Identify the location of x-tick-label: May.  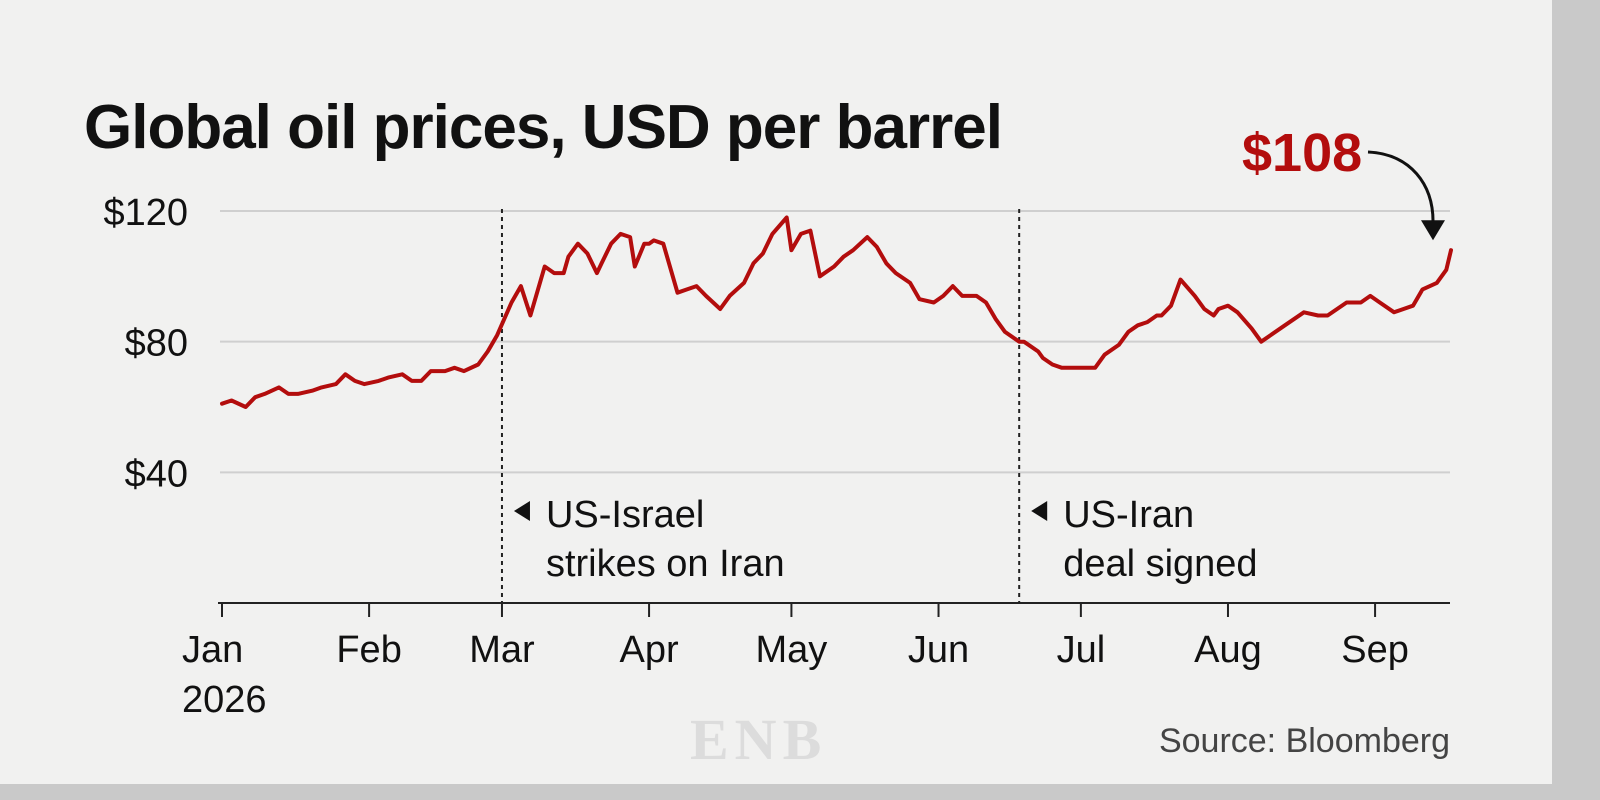
(792, 650).